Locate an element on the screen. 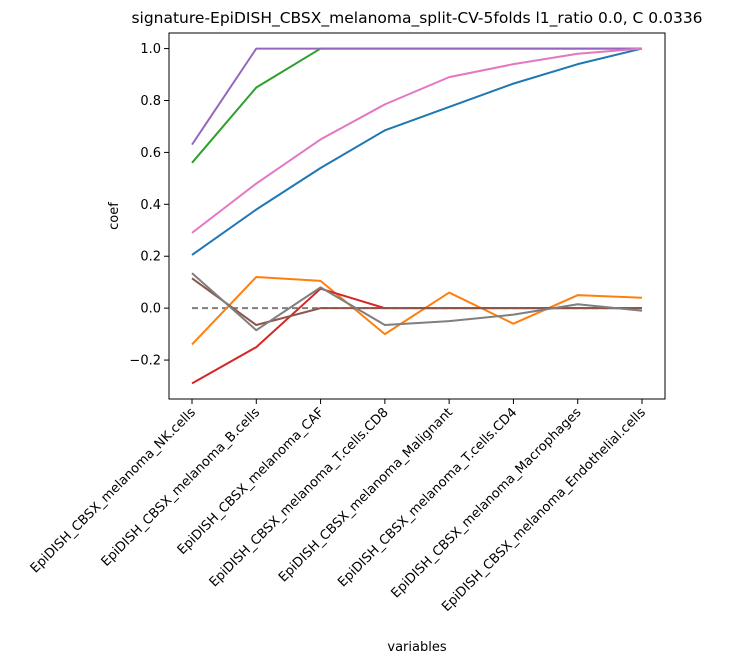 This screenshot has width=732, height=663. y-tick-label: 1.0 is located at coordinates (150, 49).